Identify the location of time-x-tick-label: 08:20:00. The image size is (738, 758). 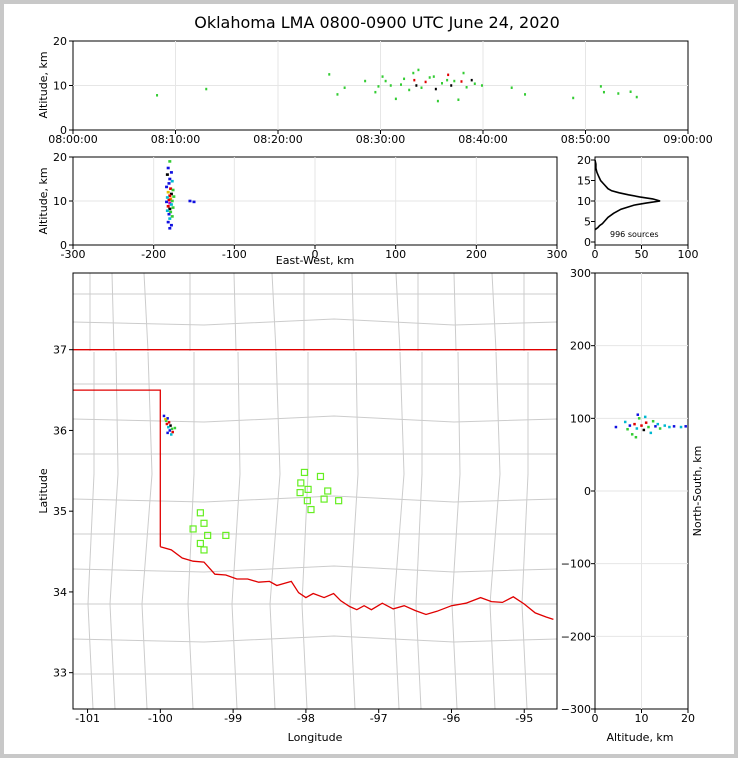
(277, 139).